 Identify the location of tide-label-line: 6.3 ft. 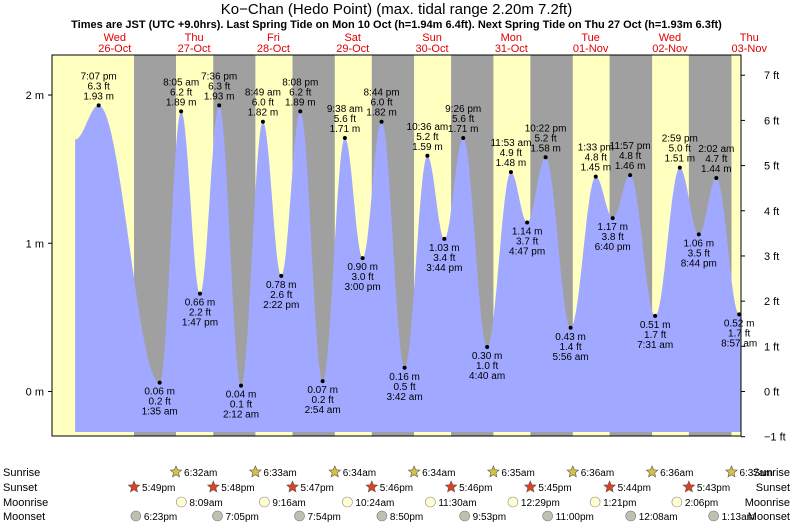
(219, 86).